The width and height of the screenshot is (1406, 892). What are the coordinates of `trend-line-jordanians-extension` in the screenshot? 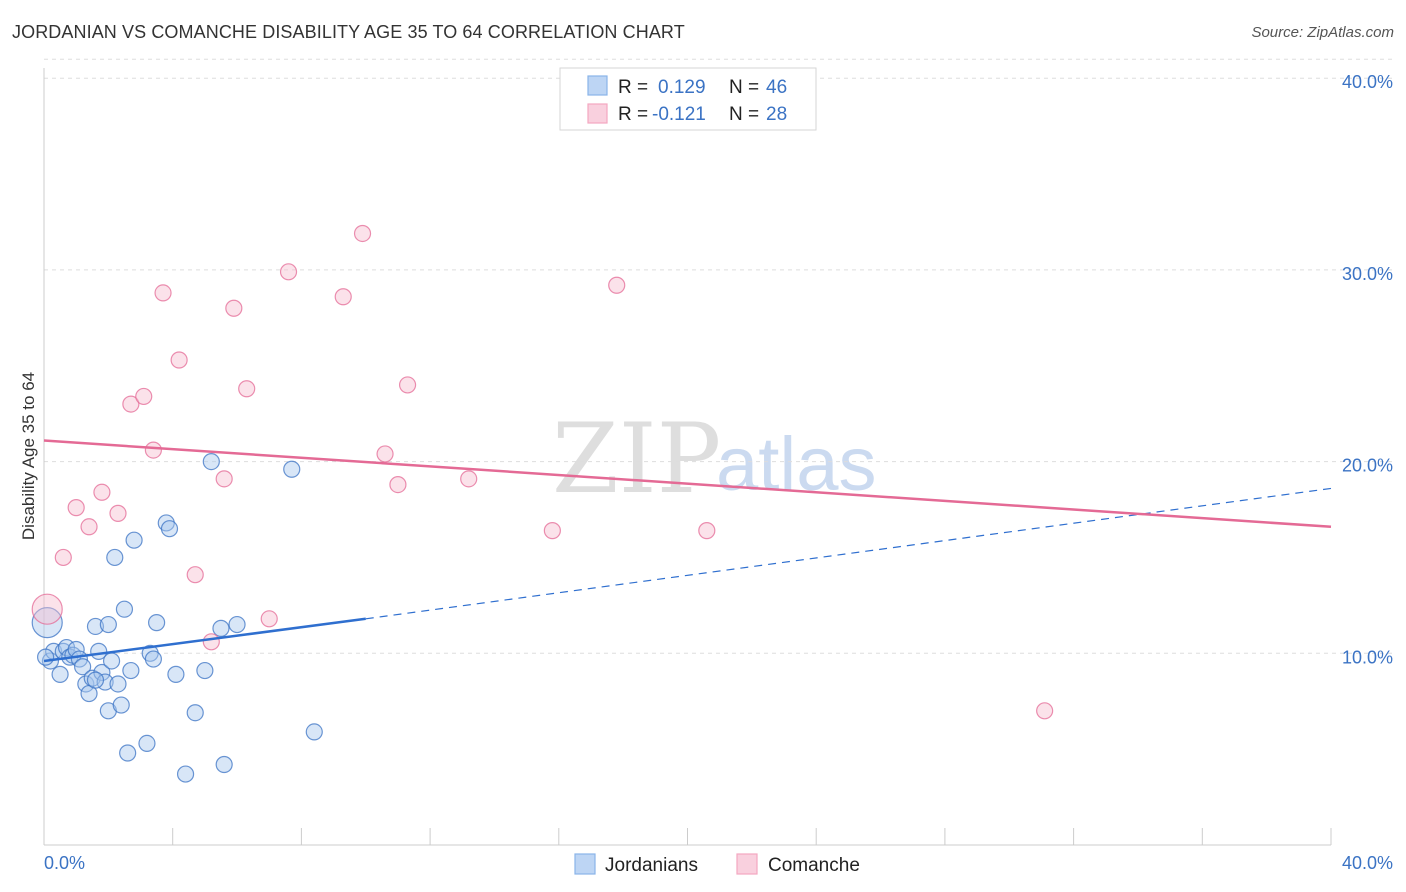 It's located at (848, 553).